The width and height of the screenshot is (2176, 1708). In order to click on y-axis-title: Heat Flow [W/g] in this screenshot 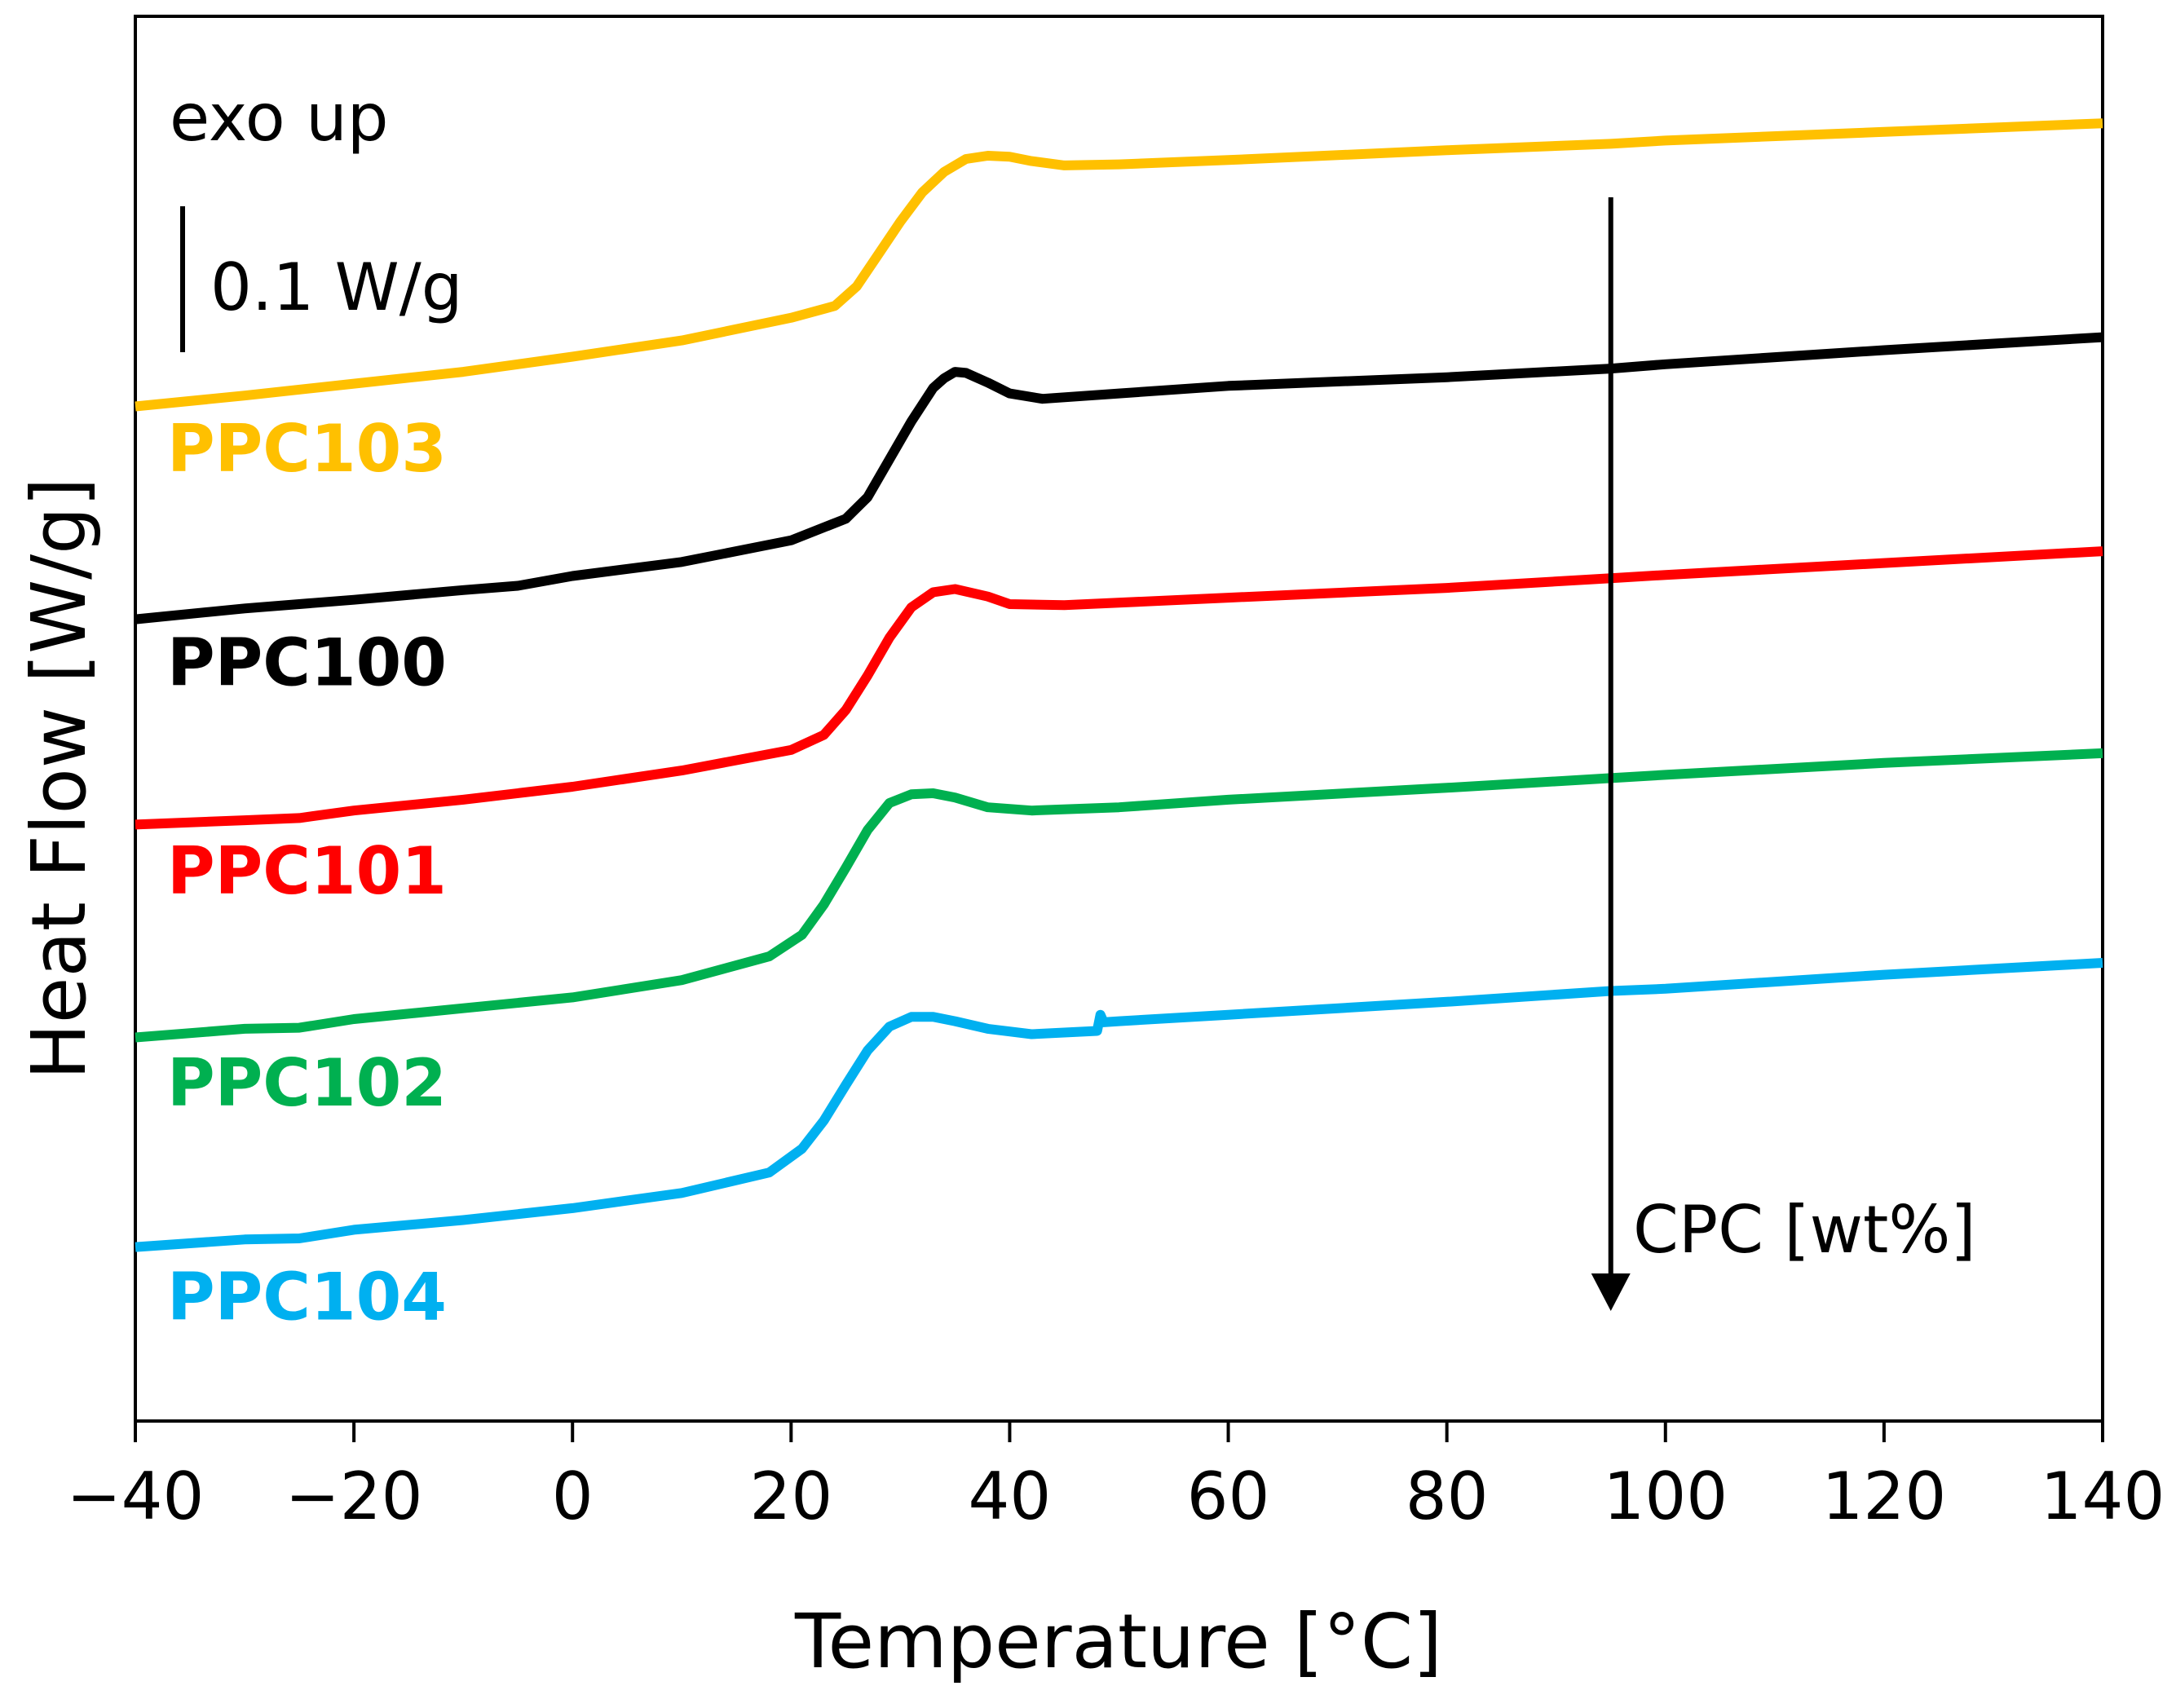, I will do `click(59, 779)`.